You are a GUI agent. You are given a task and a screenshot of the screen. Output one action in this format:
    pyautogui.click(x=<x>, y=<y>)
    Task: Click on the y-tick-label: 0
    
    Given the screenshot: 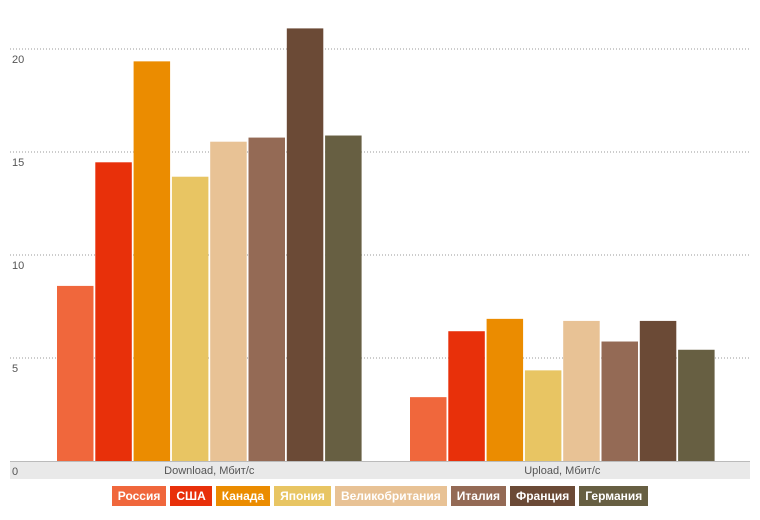 What is the action you would take?
    pyautogui.click(x=15, y=472)
    